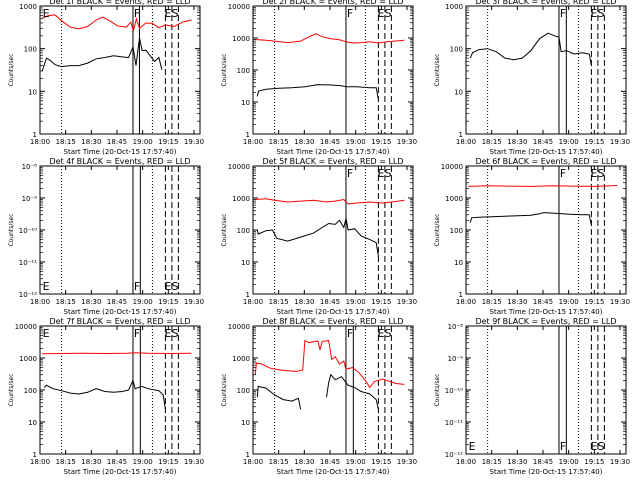 The image size is (640, 480). Describe the element at coordinates (28, 263) in the screenshot. I see `y-tick-label: 10⁻¹¹` at that location.